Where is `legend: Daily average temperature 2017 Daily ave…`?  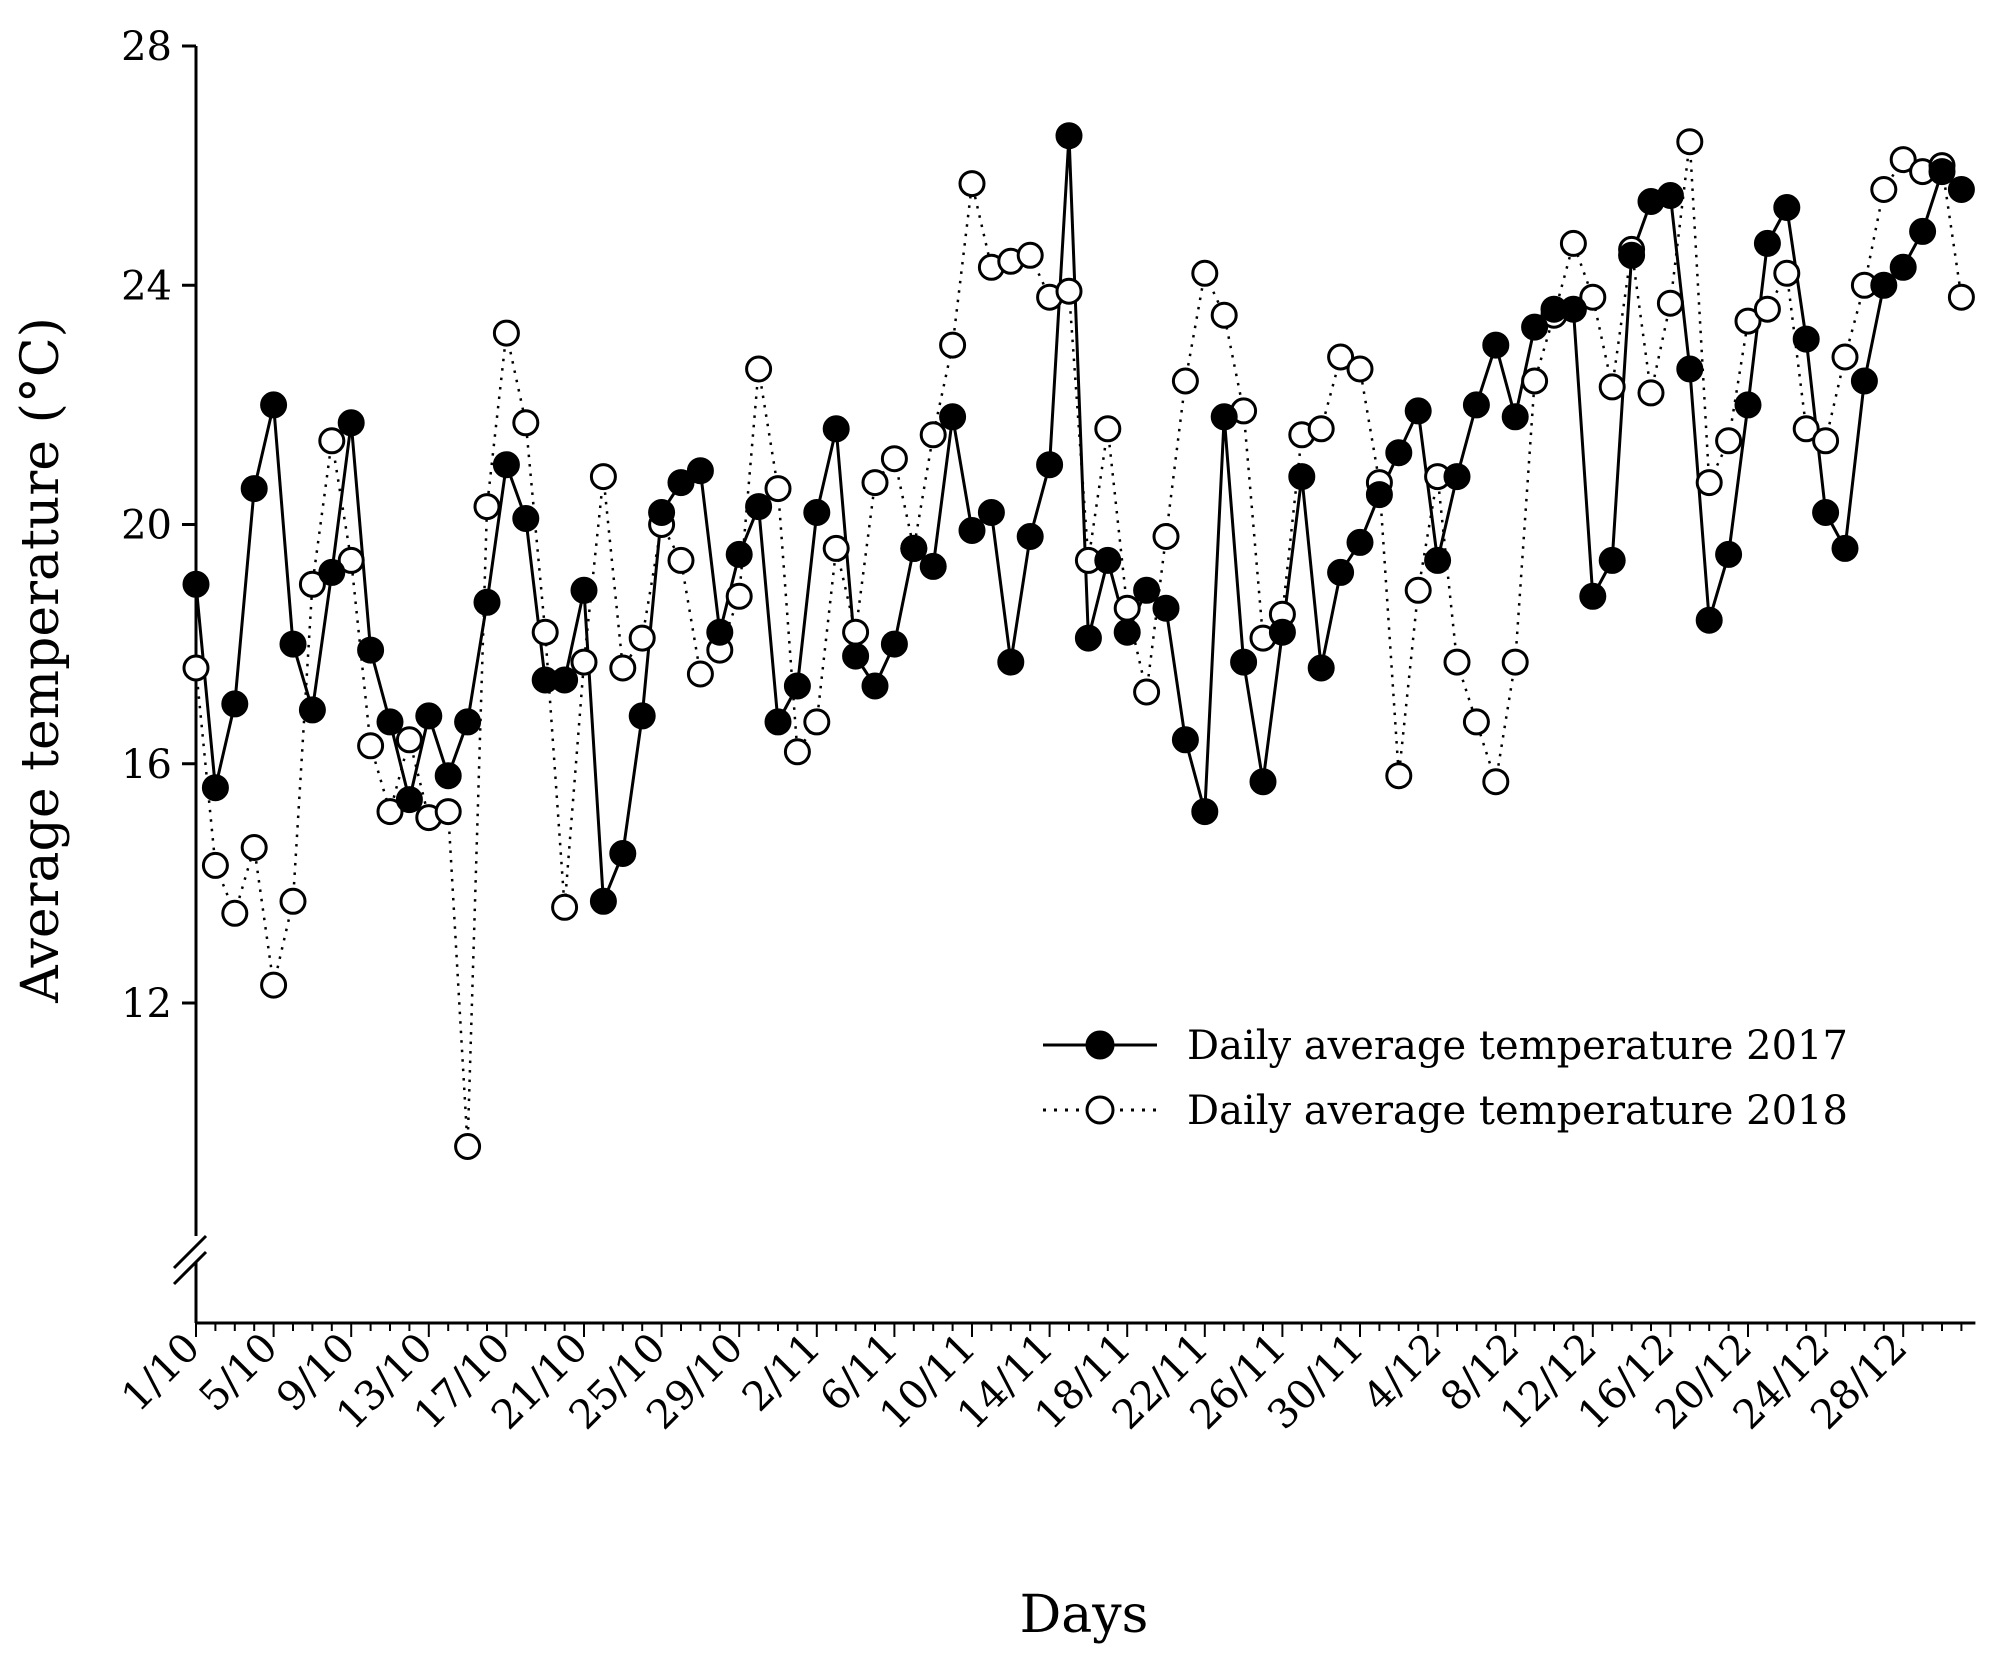 legend: Daily average temperature 2017 Daily ave… is located at coordinates (1445, 1078).